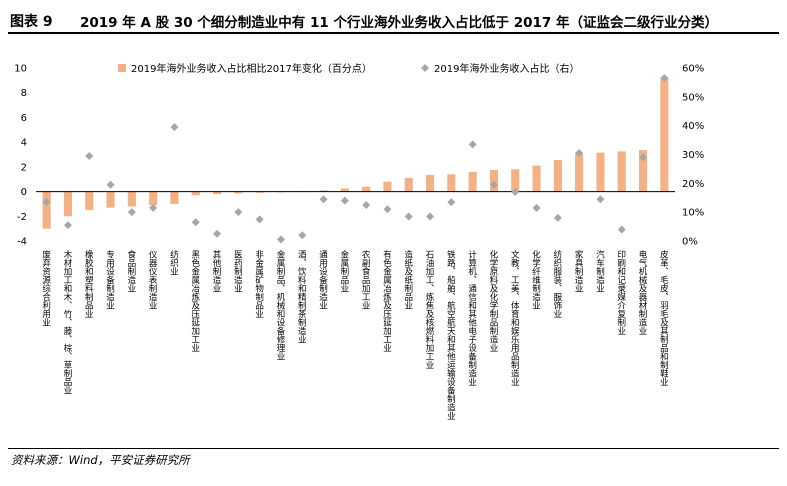 The width and height of the screenshot is (787, 486). What do you see at coordinates (693, 97) in the screenshot?
I see `y-right-tick-label: 50%` at bounding box center [693, 97].